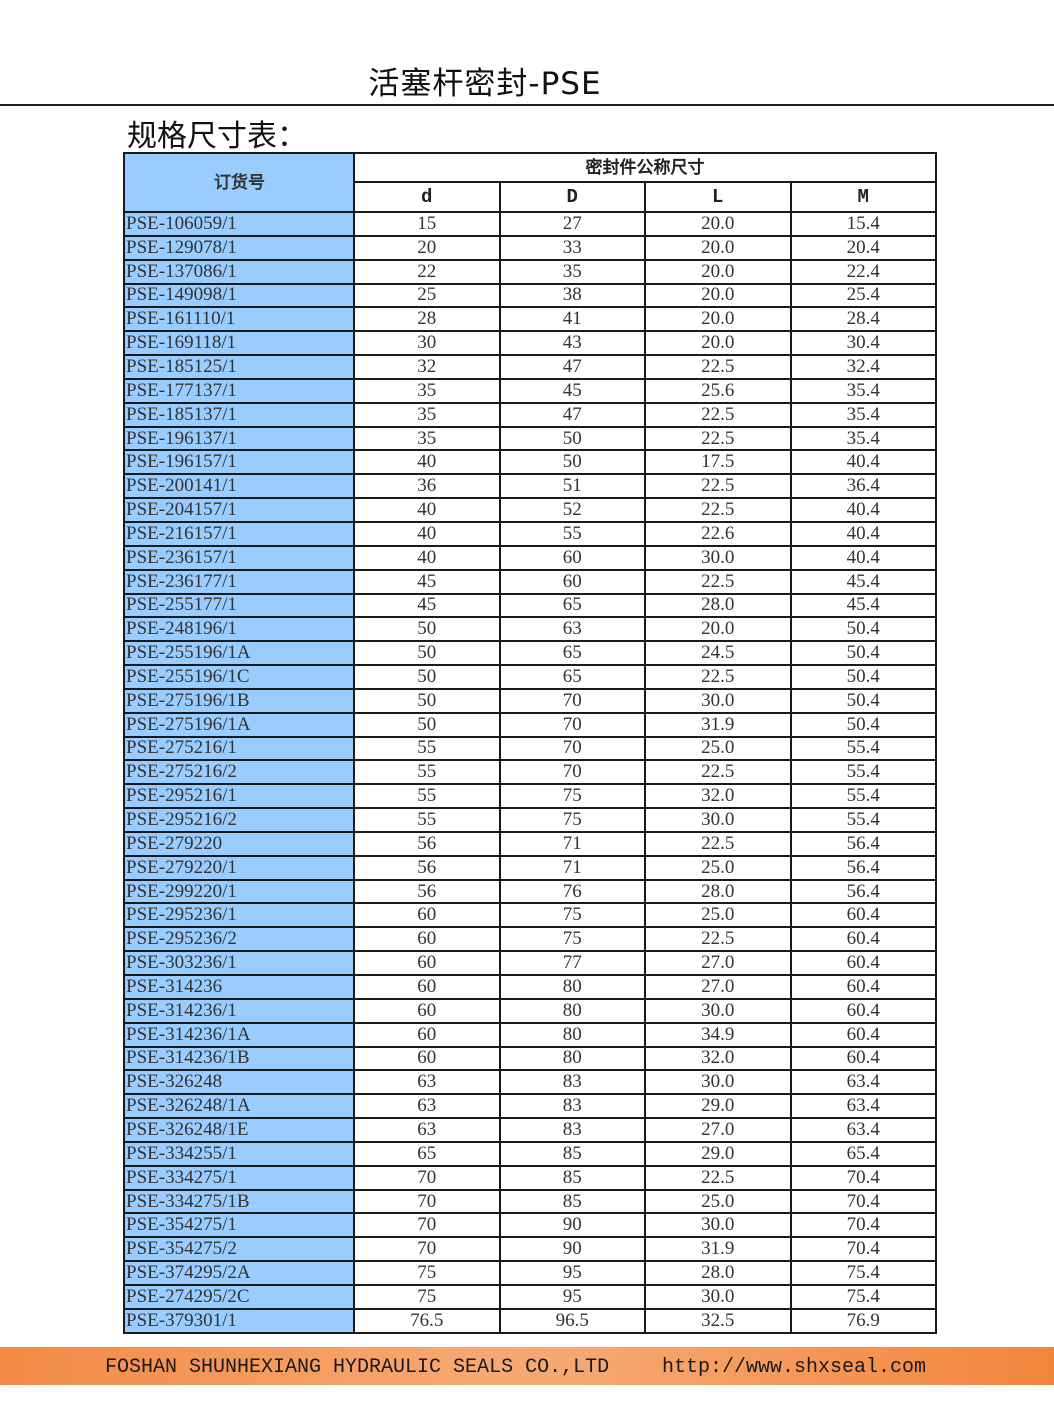 This screenshot has width=1054, height=1420. What do you see at coordinates (427, 677) in the screenshot?
I see `d-value-cell: 50` at bounding box center [427, 677].